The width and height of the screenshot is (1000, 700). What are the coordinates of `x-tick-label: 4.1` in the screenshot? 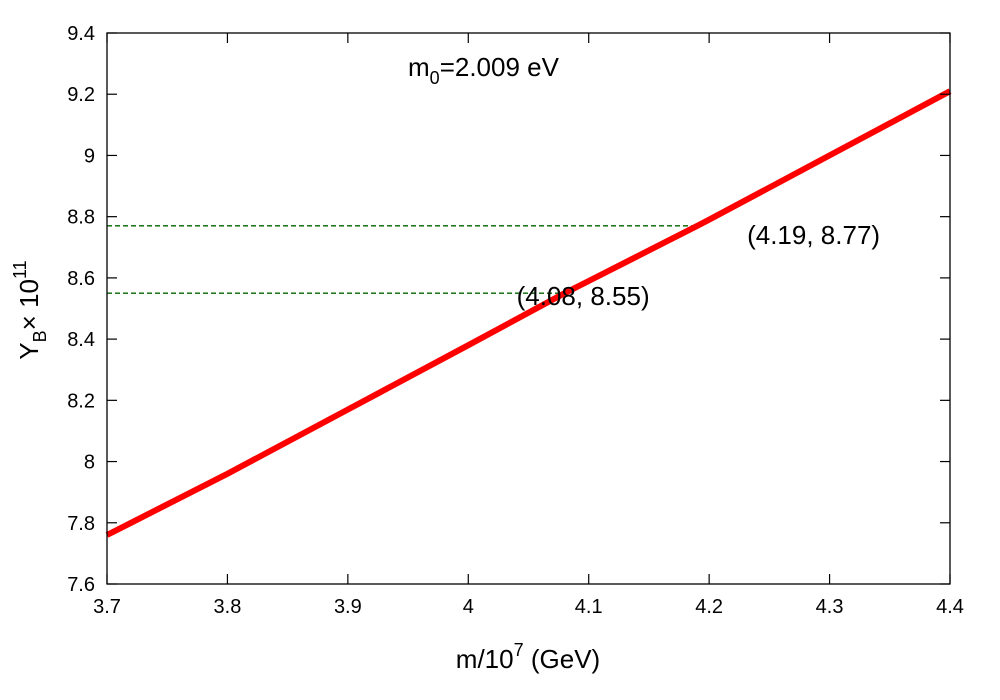 It's located at (589, 607).